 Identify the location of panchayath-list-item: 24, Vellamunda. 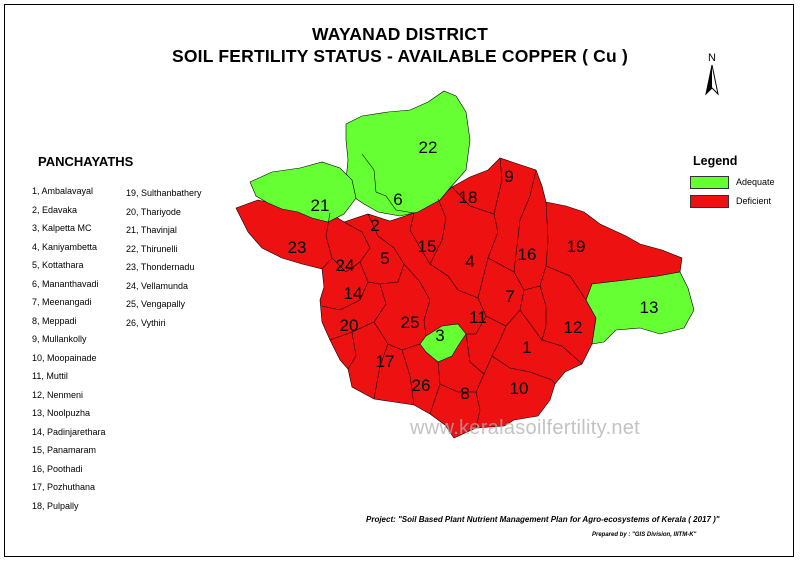
(157, 285).